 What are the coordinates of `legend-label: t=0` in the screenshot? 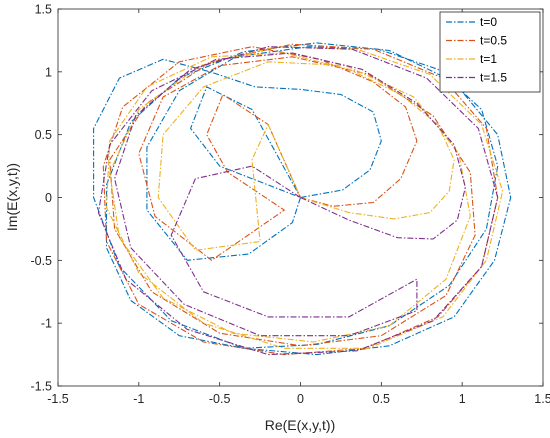 It's located at (488, 22).